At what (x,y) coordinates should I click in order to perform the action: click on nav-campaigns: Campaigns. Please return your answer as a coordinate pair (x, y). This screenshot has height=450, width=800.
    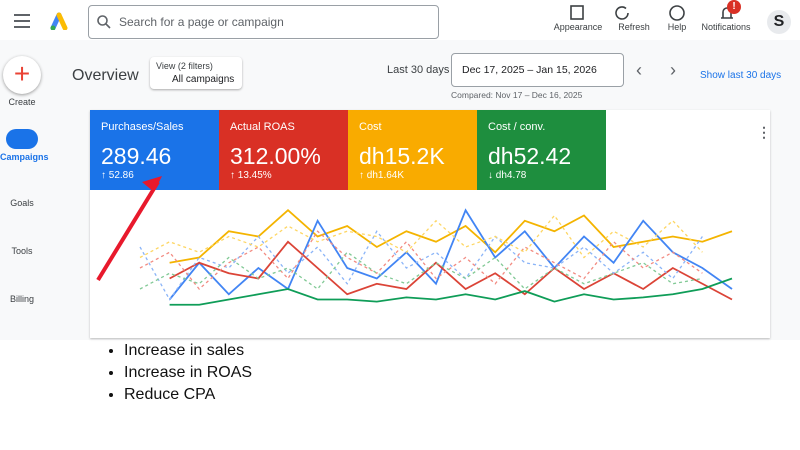
    Looking at the image, I should click on (24, 157).